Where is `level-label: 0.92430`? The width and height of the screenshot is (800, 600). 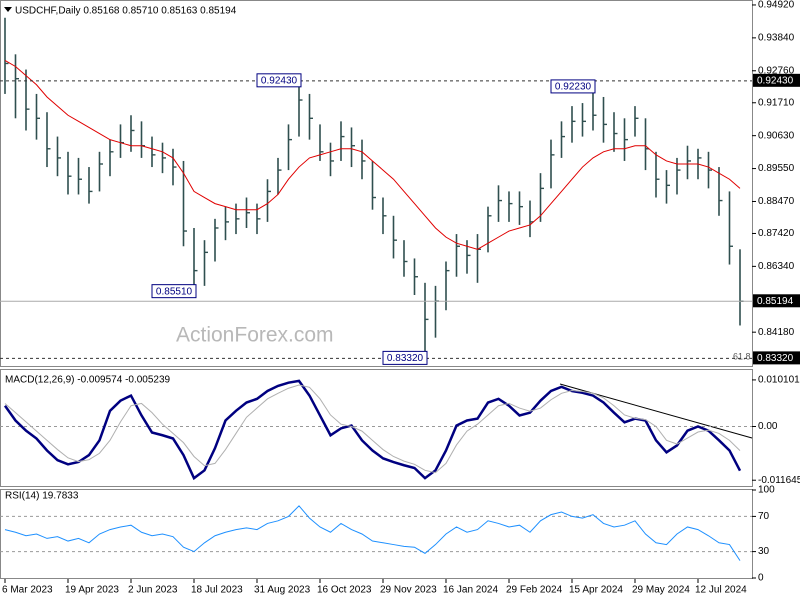
level-label: 0.92430 is located at coordinates (775, 80).